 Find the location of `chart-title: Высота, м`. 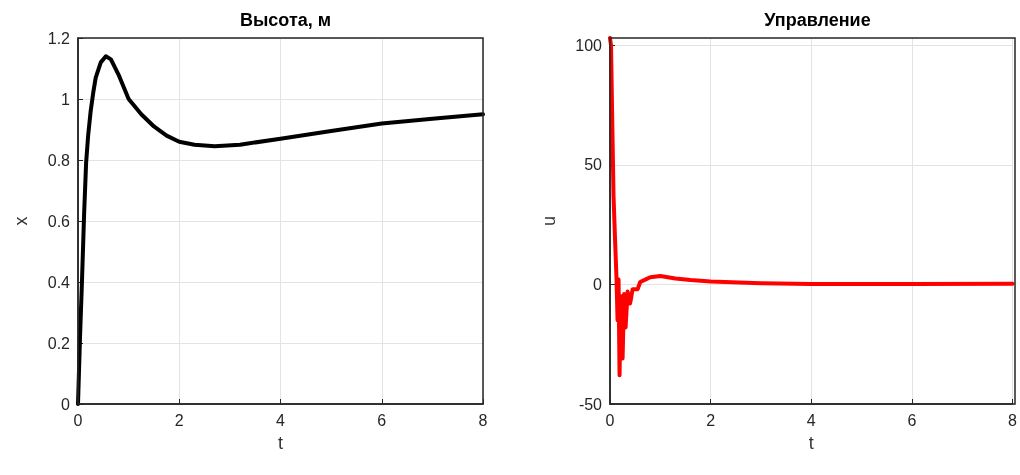

chart-title: Высота, м is located at coordinates (285, 20).